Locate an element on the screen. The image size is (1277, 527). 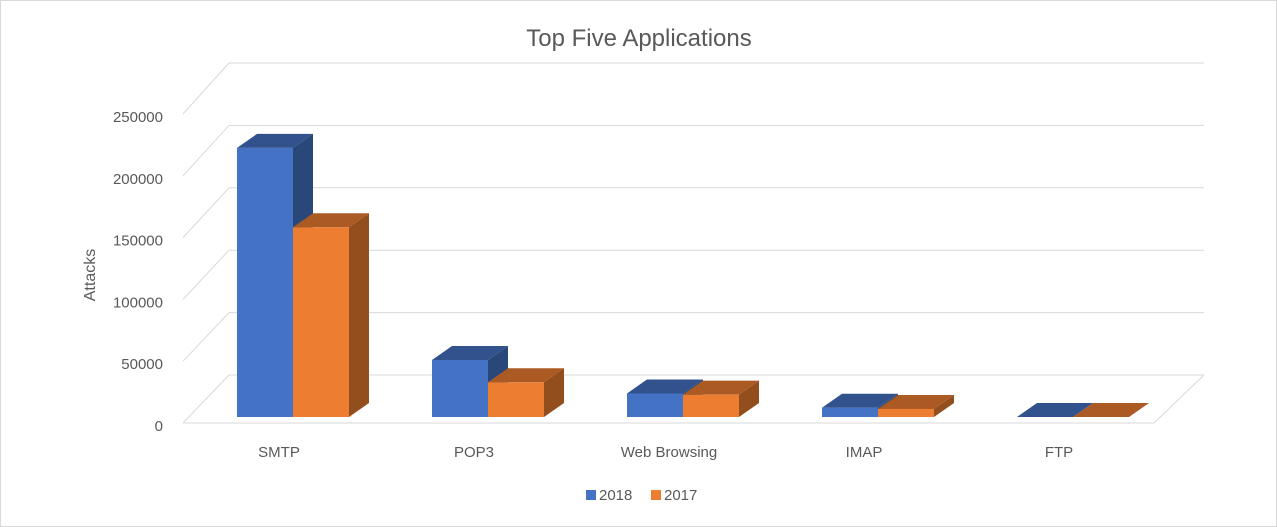
floor-right-line is located at coordinates (1179, 399).